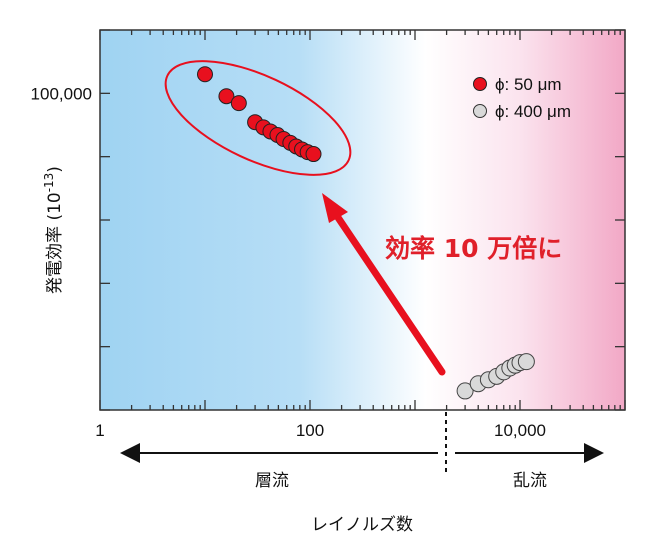  I want to click on y-axis-tick-labels: 100,000, so click(61, 93).